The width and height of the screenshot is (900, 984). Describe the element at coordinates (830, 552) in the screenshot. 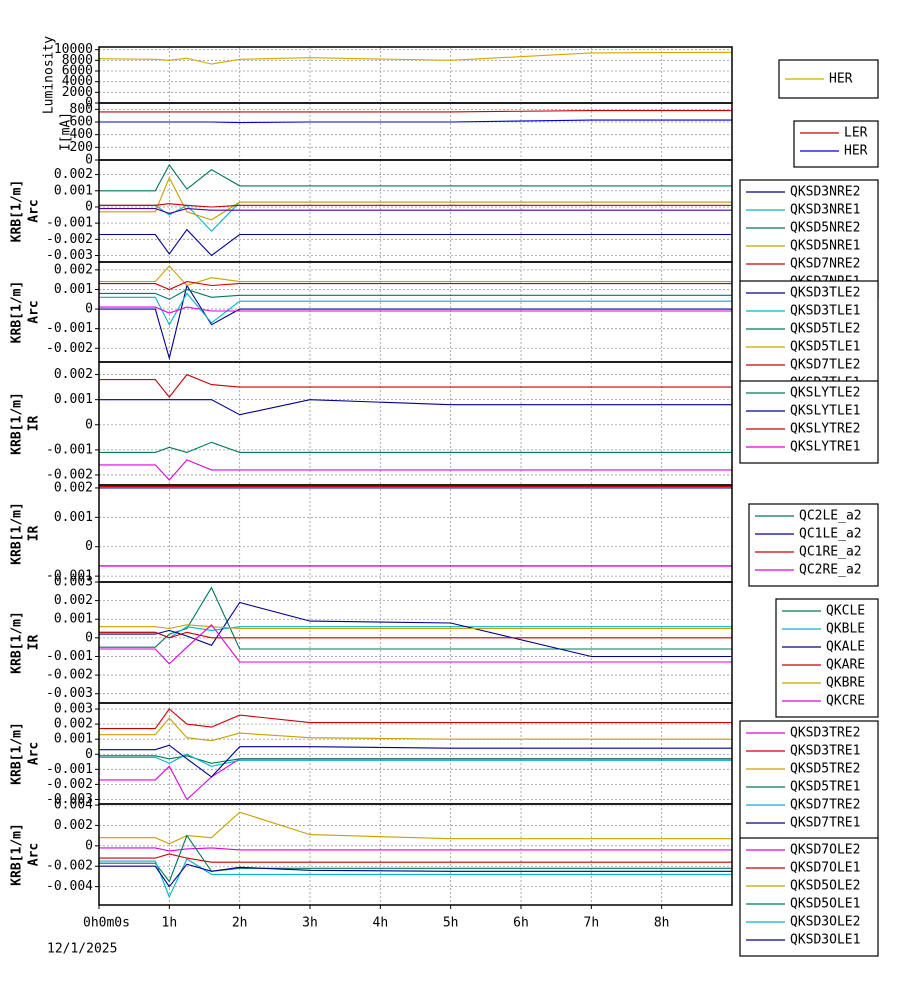

I see `legend-label: QC1RE_a2` at that location.